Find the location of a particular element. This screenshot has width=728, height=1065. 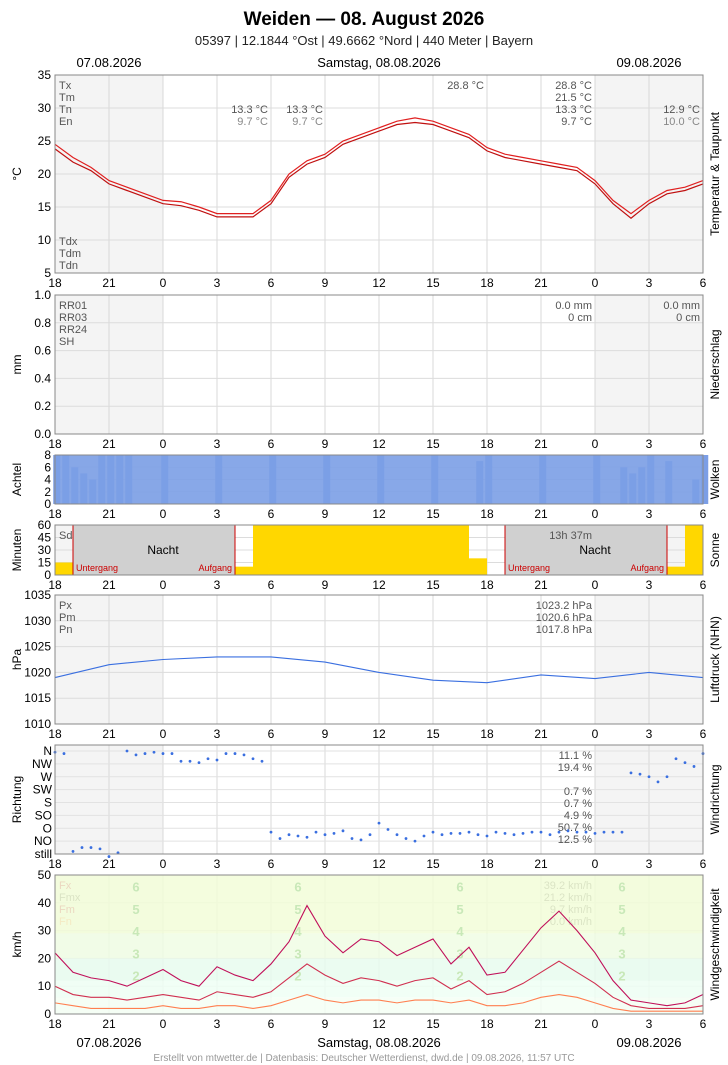

legend-entry: Tdn is located at coordinates (68, 266).